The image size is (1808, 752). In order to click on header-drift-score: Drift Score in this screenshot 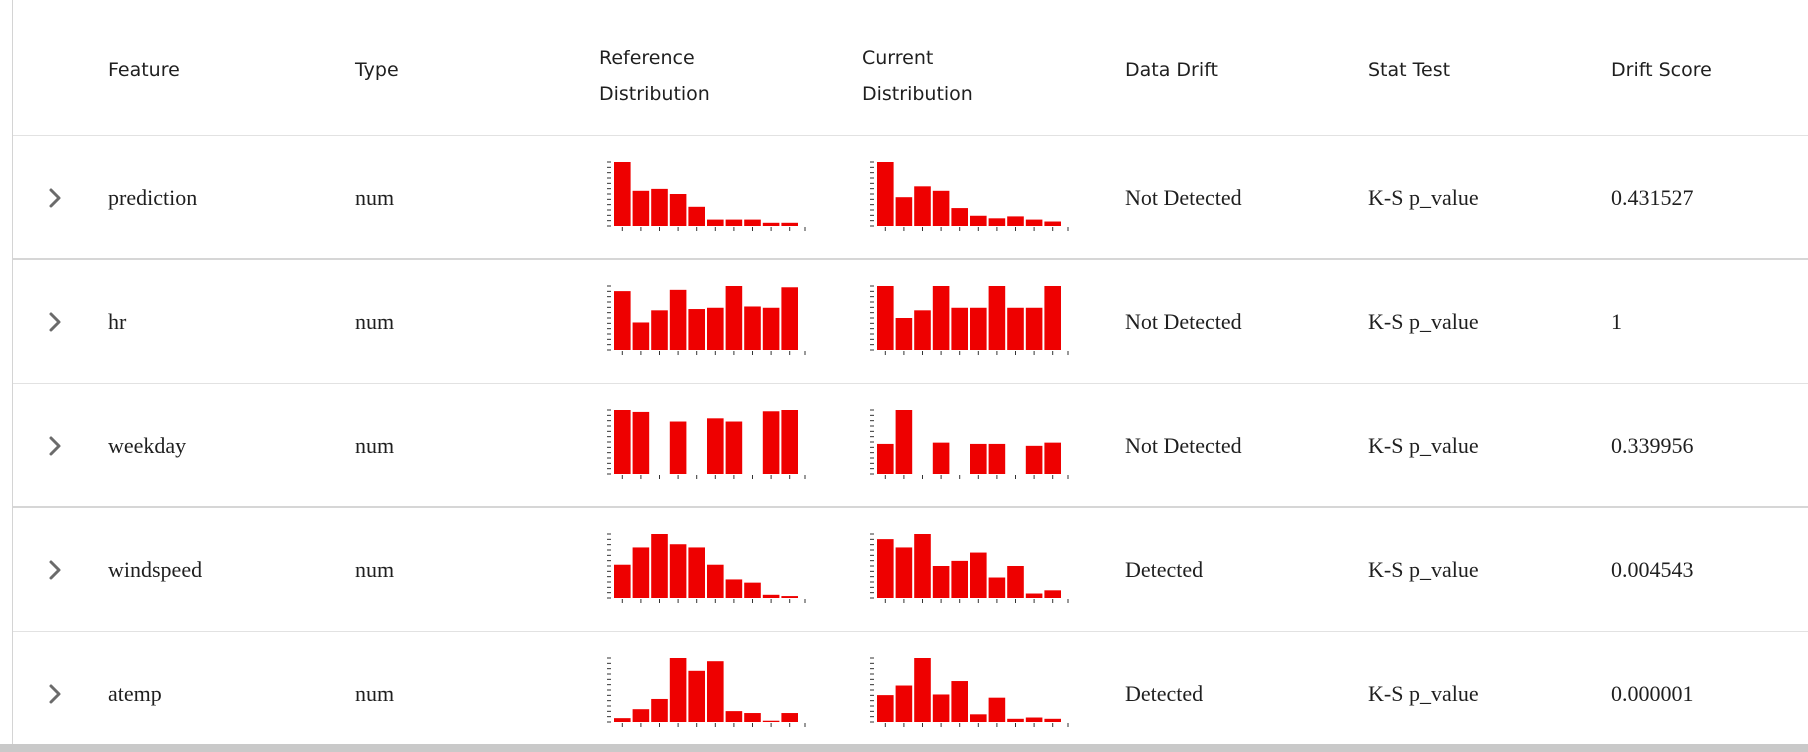, I will do `click(1661, 70)`.